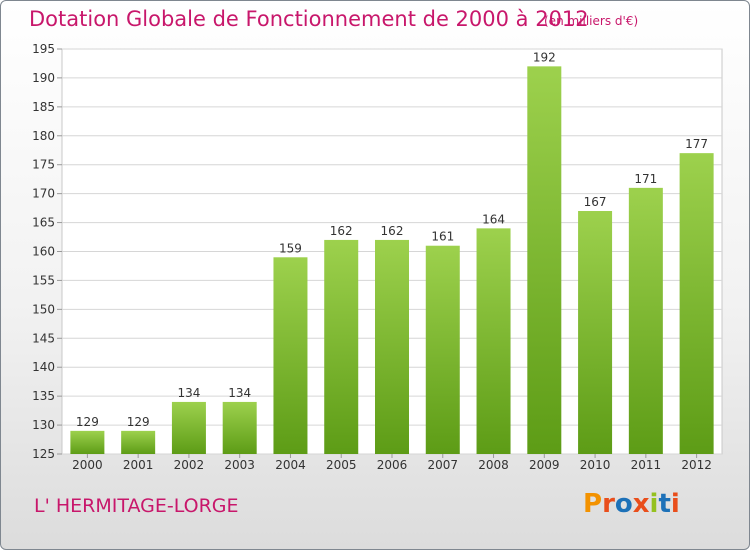 This screenshot has height=550, width=750. What do you see at coordinates (43, 367) in the screenshot?
I see `y-tick-label: 140` at bounding box center [43, 367].